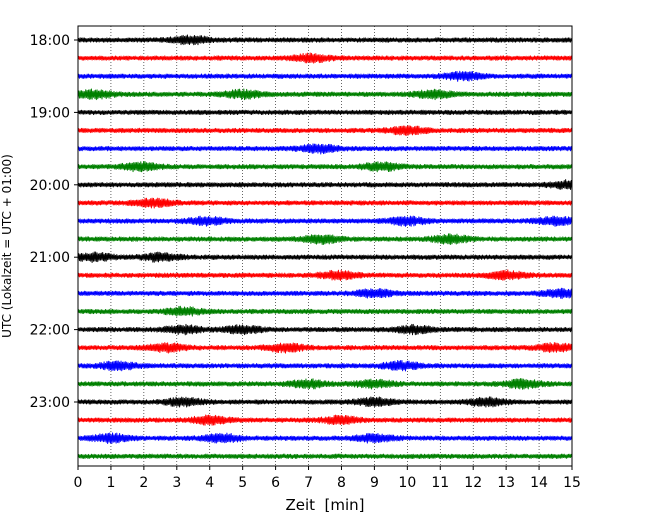 The height and width of the screenshot is (520, 650). Describe the element at coordinates (325, 438) in the screenshot. I see `trace-23:30` at that location.